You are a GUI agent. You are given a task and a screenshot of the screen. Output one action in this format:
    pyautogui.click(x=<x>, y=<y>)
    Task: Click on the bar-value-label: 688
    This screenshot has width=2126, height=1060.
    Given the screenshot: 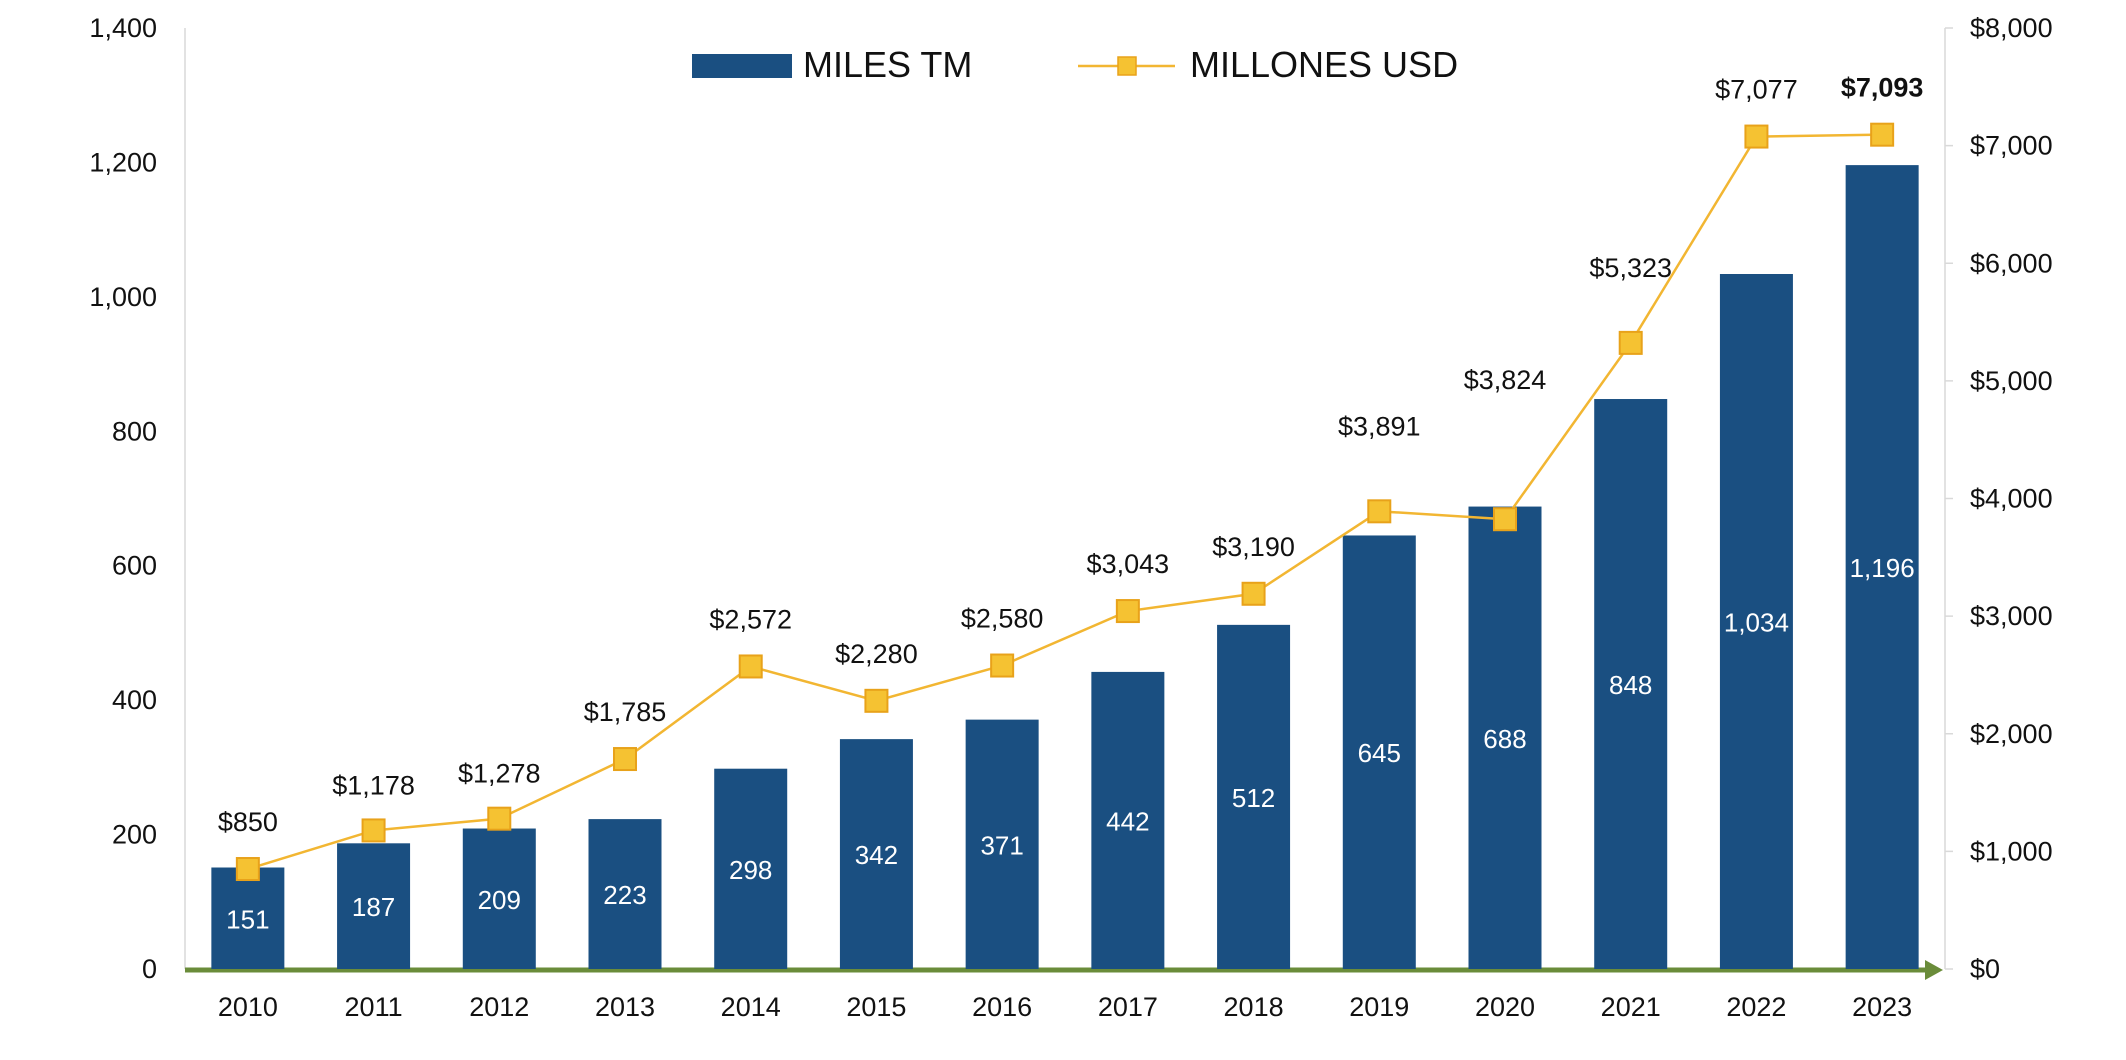 What is the action you would take?
    pyautogui.click(x=1504, y=739)
    